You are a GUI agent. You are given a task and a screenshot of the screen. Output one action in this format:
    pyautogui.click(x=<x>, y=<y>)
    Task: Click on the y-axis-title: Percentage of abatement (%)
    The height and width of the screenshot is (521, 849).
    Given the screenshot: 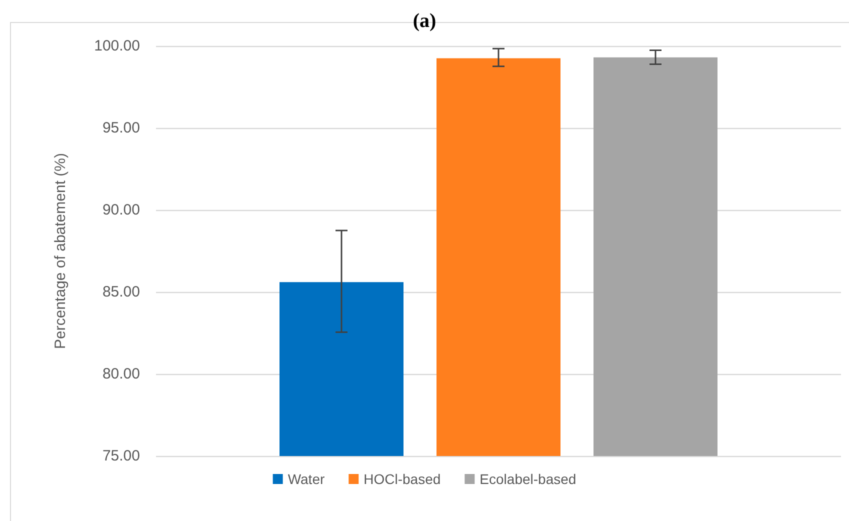 What is the action you would take?
    pyautogui.click(x=60, y=251)
    